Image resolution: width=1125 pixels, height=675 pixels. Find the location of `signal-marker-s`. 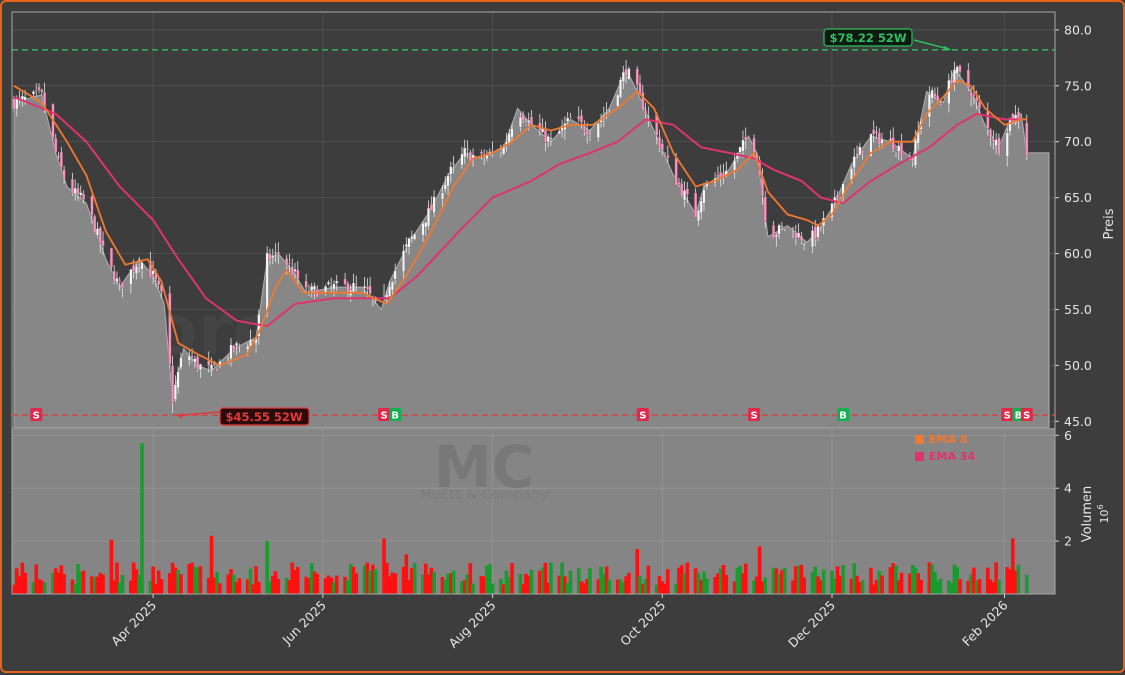

signal-marker-s is located at coordinates (36, 414).